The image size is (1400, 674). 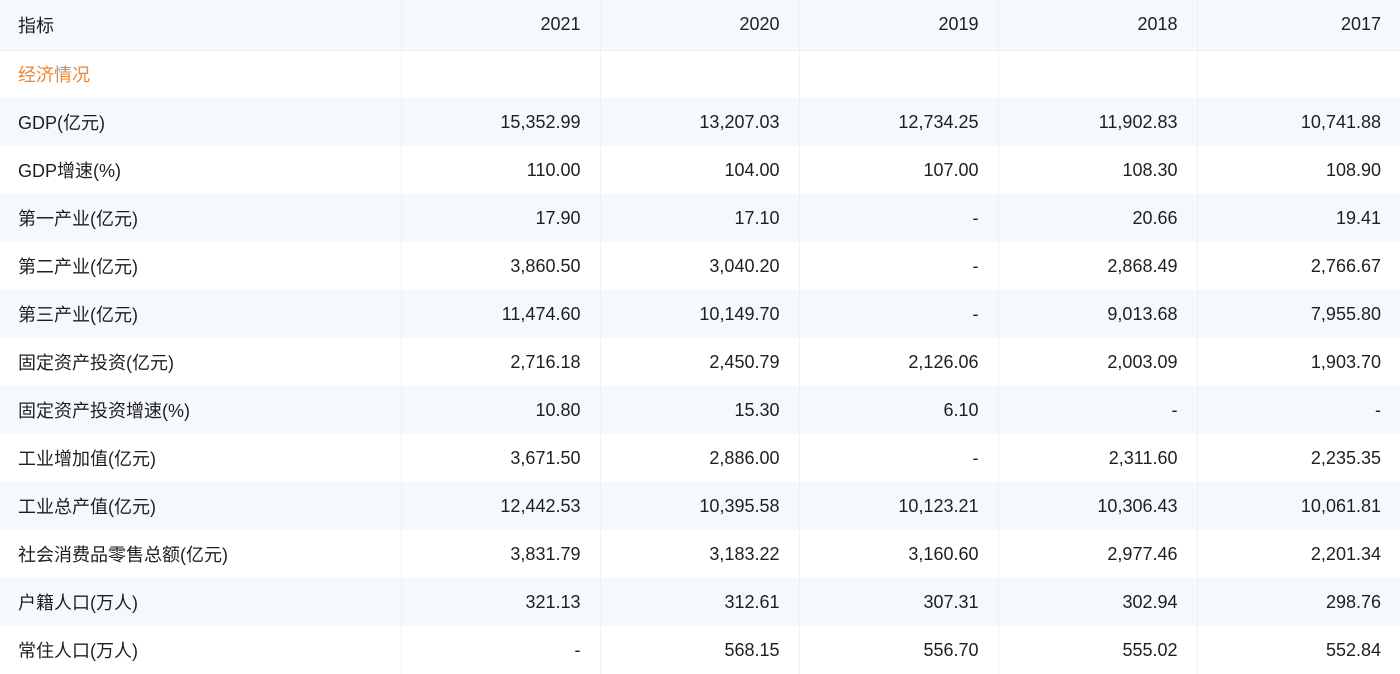 What do you see at coordinates (201, 314) in the screenshot?
I see `row-label: 第三产业(亿元)` at bounding box center [201, 314].